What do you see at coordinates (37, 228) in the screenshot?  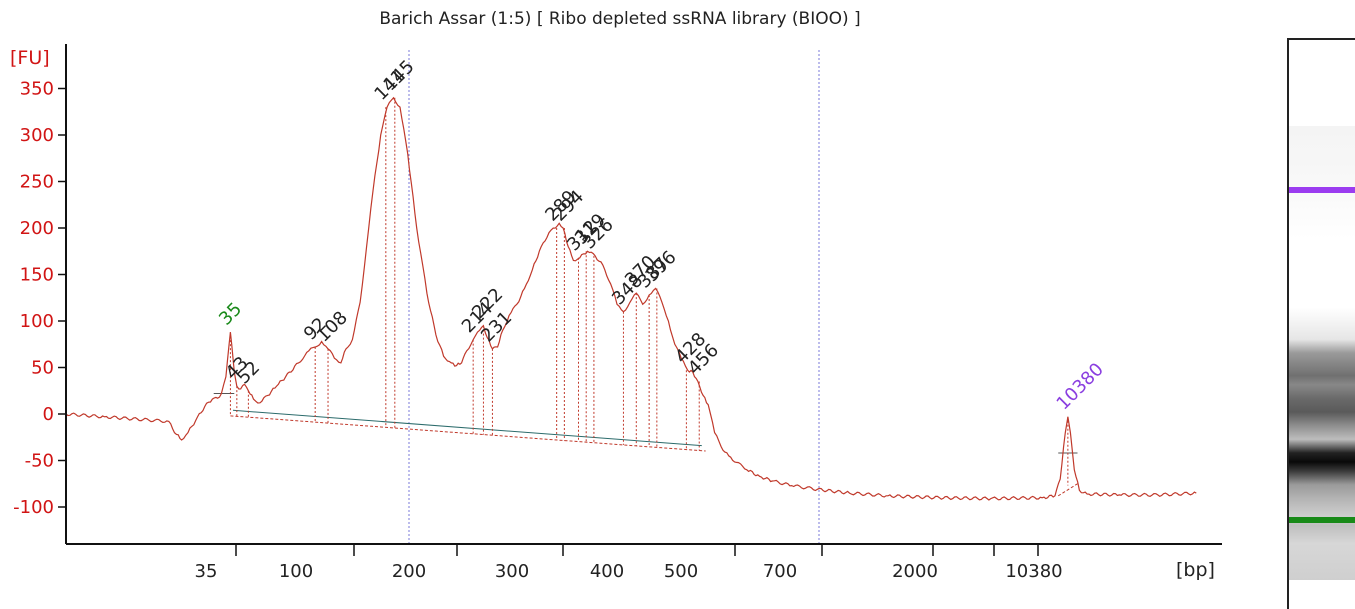 I see `y-tick-label: 200` at bounding box center [37, 228].